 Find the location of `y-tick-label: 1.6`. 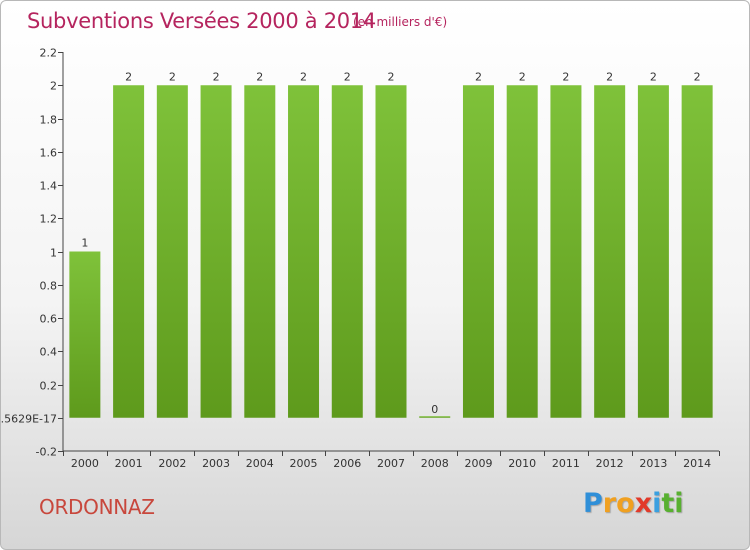

y-tick-label: 1.6 is located at coordinates (49, 153).